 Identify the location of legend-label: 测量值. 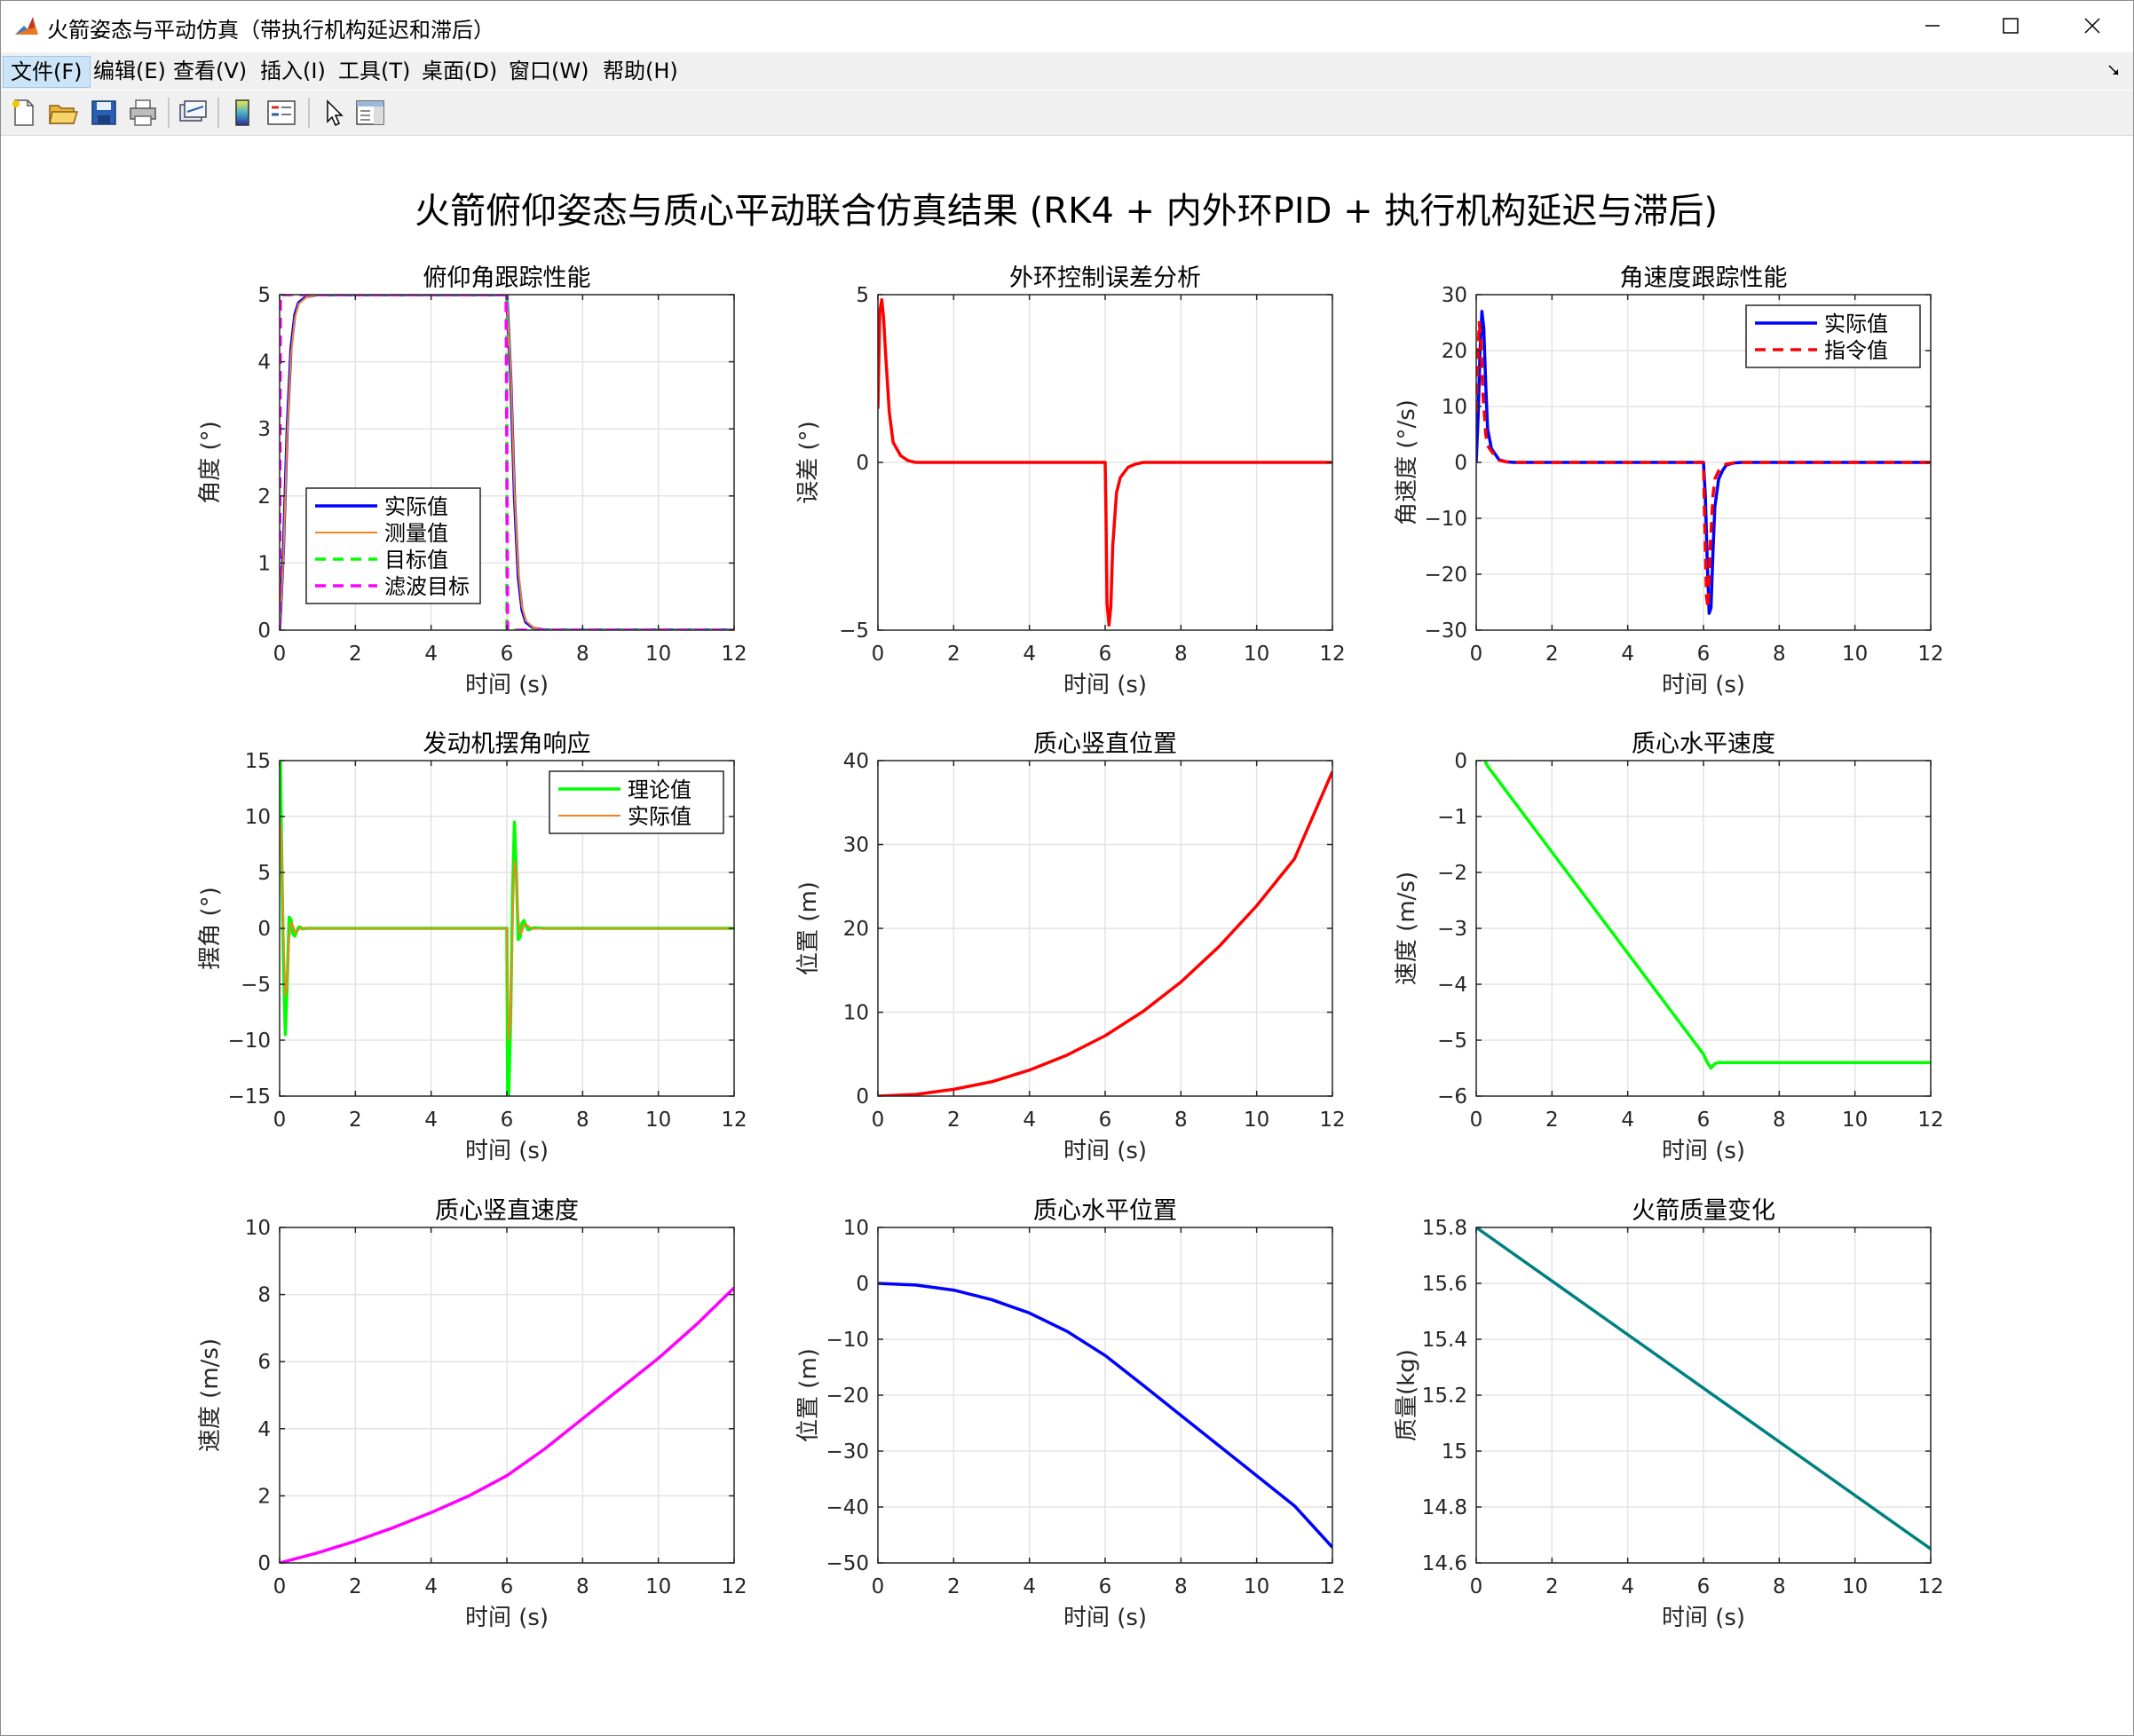
(416, 533).